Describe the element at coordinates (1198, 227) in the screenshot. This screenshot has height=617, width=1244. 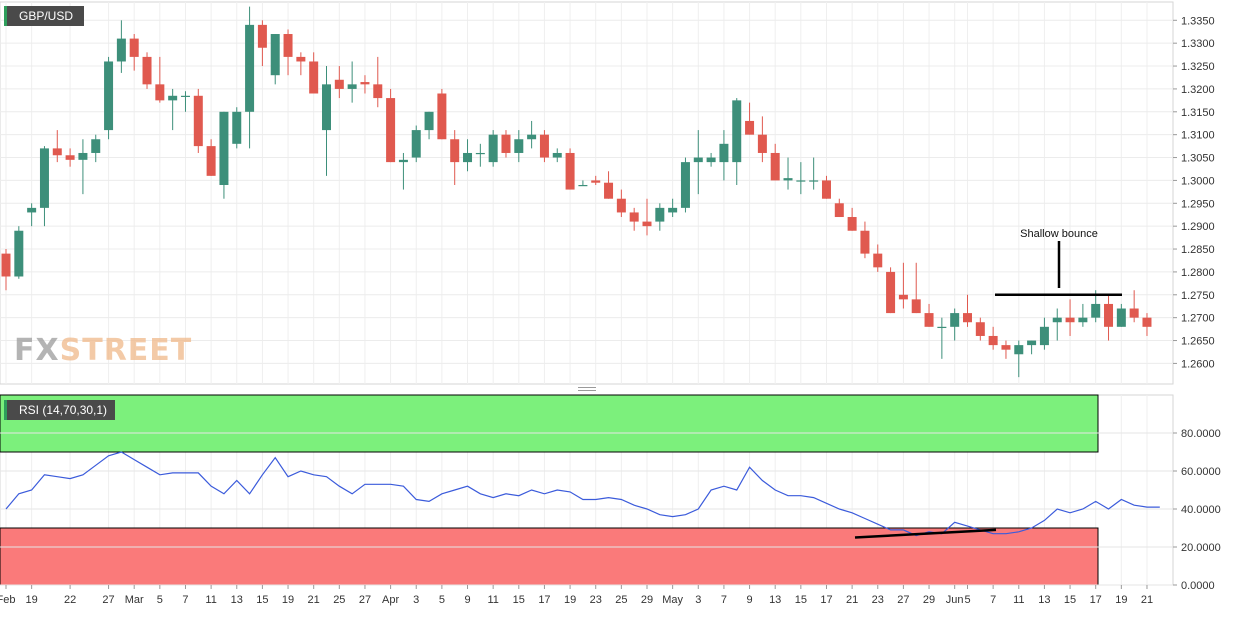
I see `price-tick-label: 1.2900` at that location.